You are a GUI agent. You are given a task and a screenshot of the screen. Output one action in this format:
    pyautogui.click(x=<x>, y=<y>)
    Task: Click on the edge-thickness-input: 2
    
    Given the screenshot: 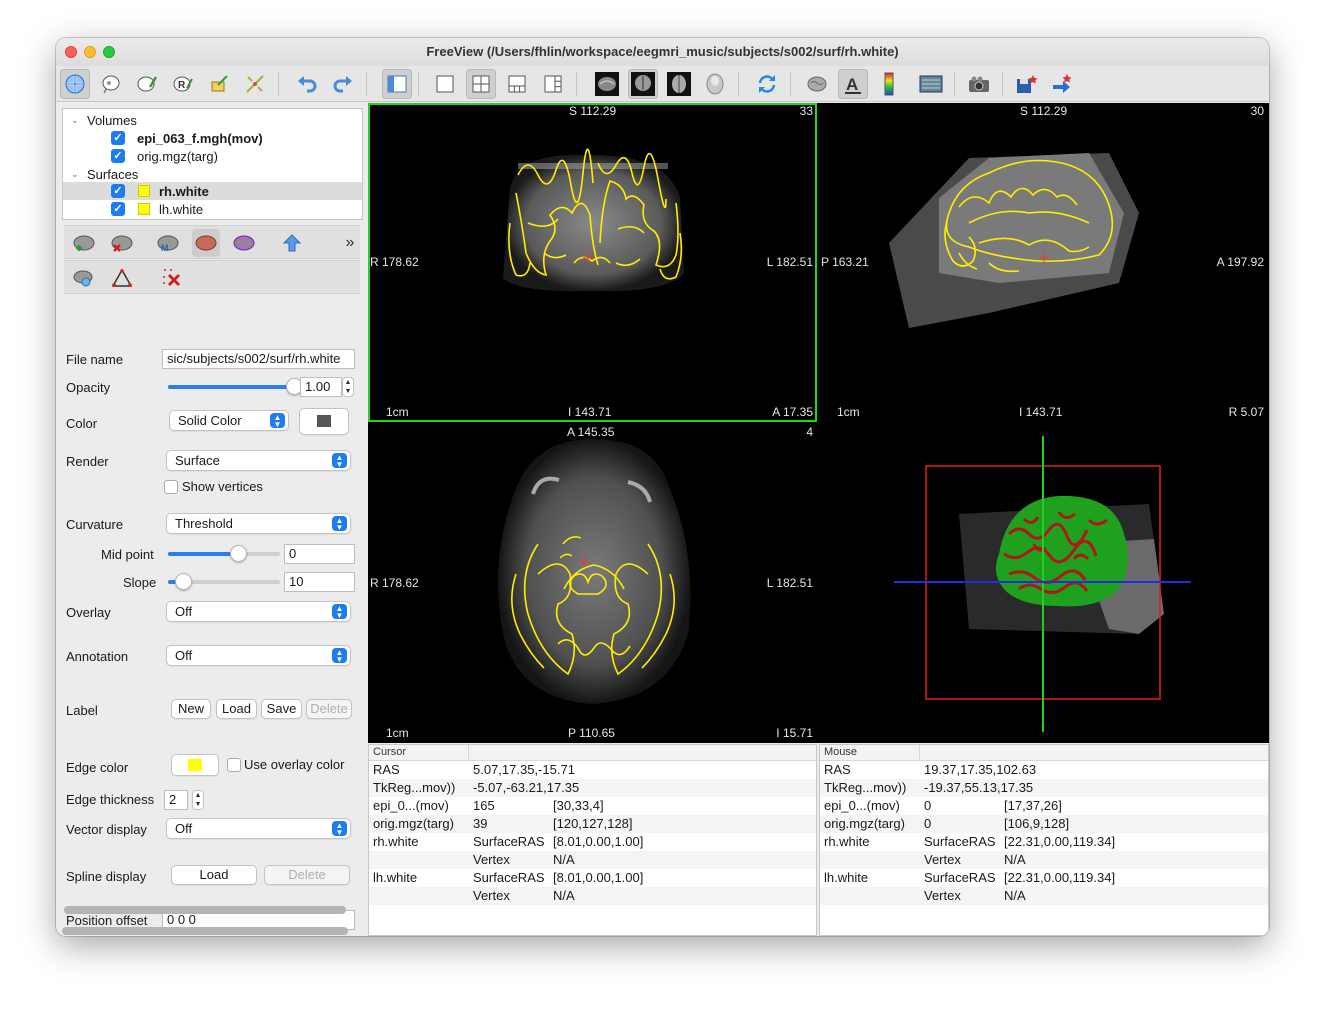 What is the action you would take?
    pyautogui.click(x=176, y=800)
    